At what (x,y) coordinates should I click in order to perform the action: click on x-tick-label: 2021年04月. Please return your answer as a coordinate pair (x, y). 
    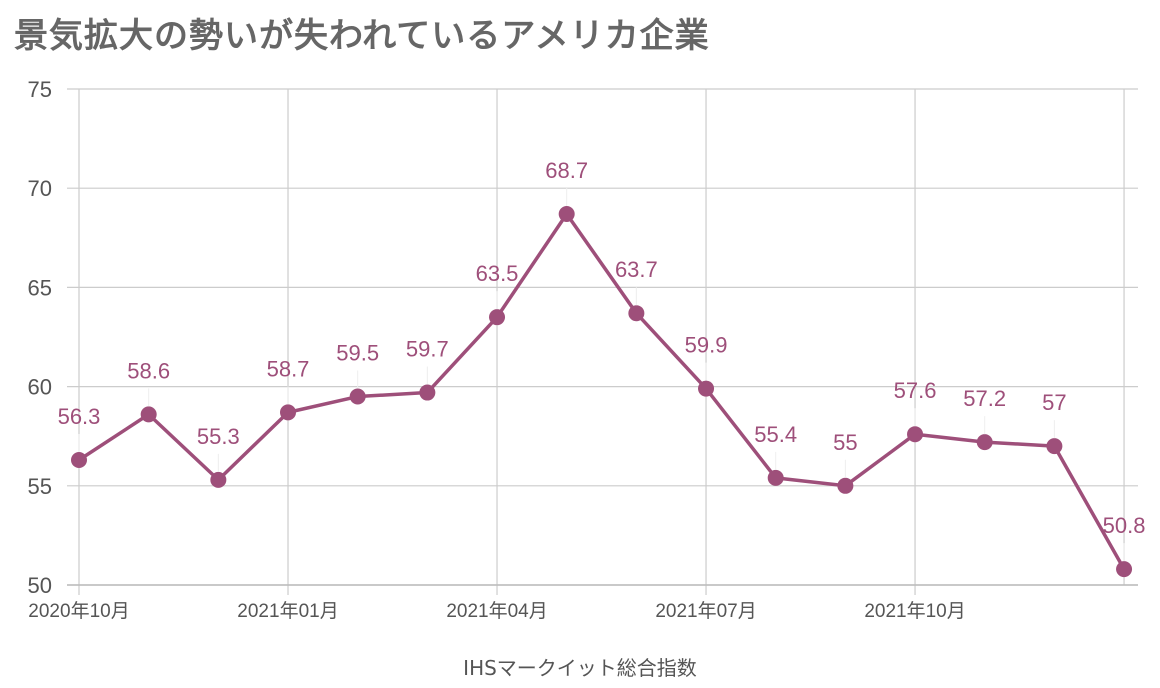
    Looking at the image, I should click on (496, 611).